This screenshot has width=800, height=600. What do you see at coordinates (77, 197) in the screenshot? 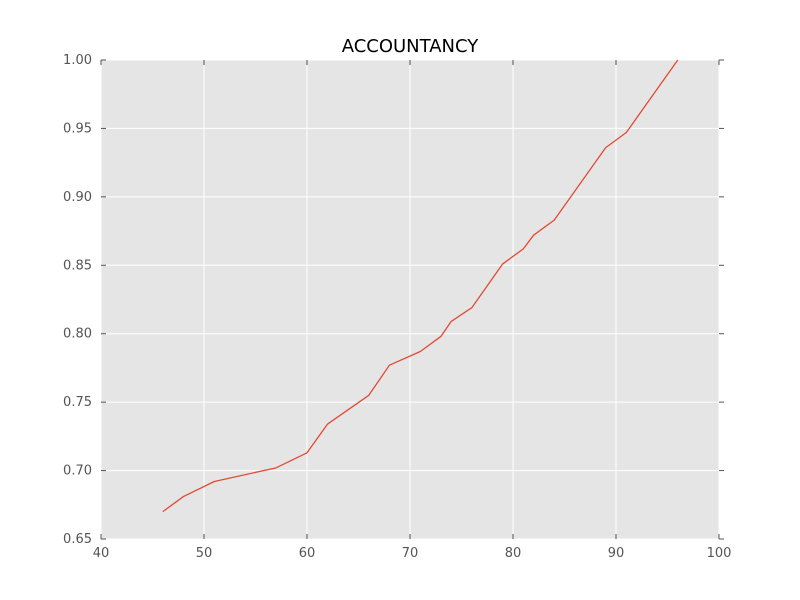
I see `y-tick-label: 0.90` at bounding box center [77, 197].